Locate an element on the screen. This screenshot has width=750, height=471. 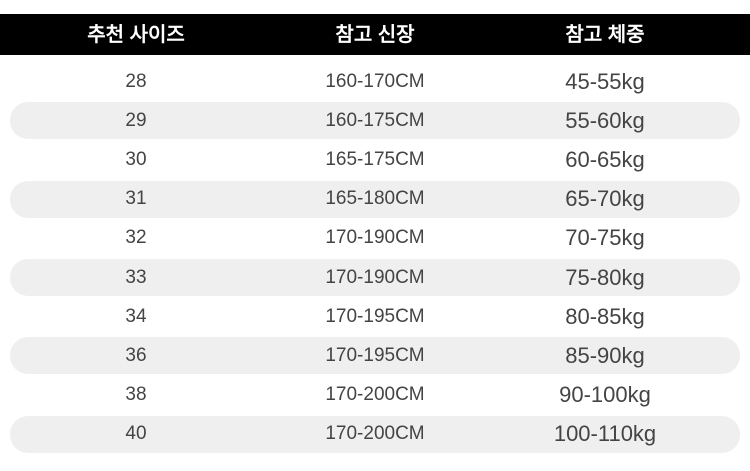
cell-weight: 85-90kg is located at coordinates (605, 355).